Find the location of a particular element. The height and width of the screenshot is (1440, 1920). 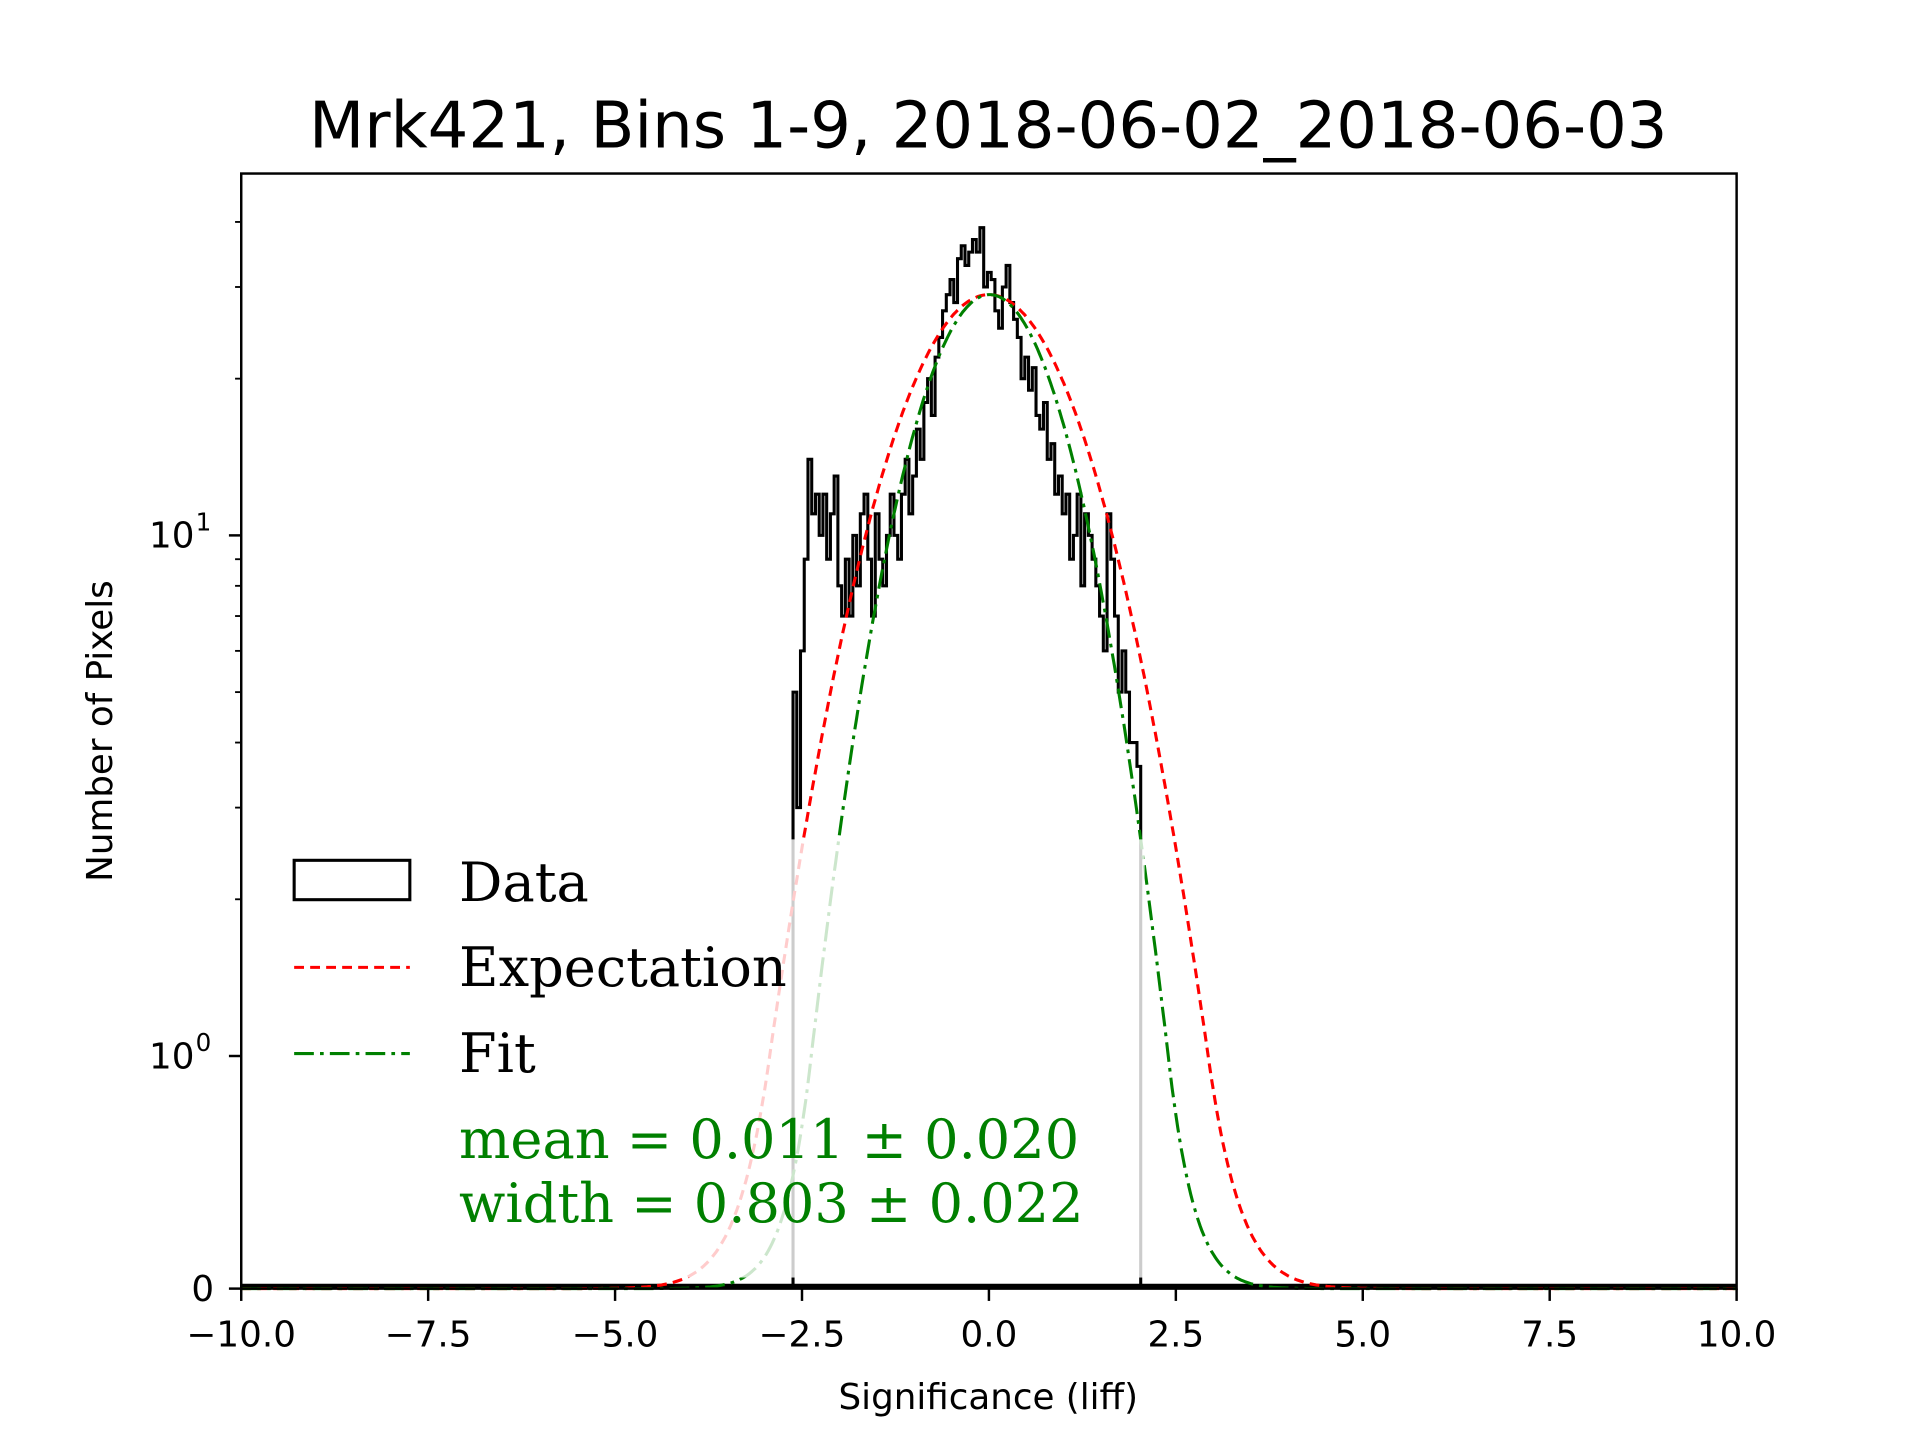

x-axis-label: Significance (liff) is located at coordinates (989, 1397).